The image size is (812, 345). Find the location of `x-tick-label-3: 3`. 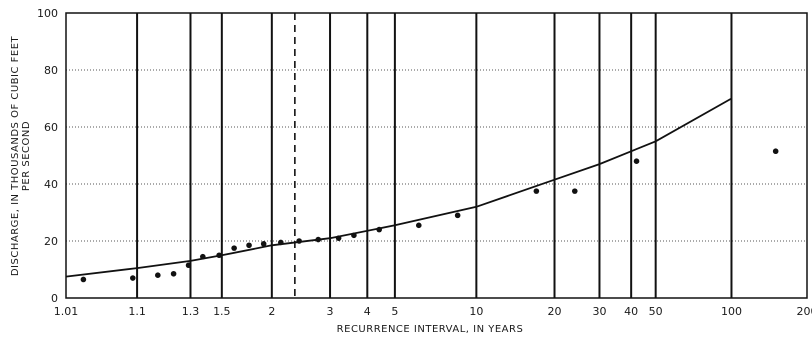

x-tick-label-3: 3 is located at coordinates (330, 311).